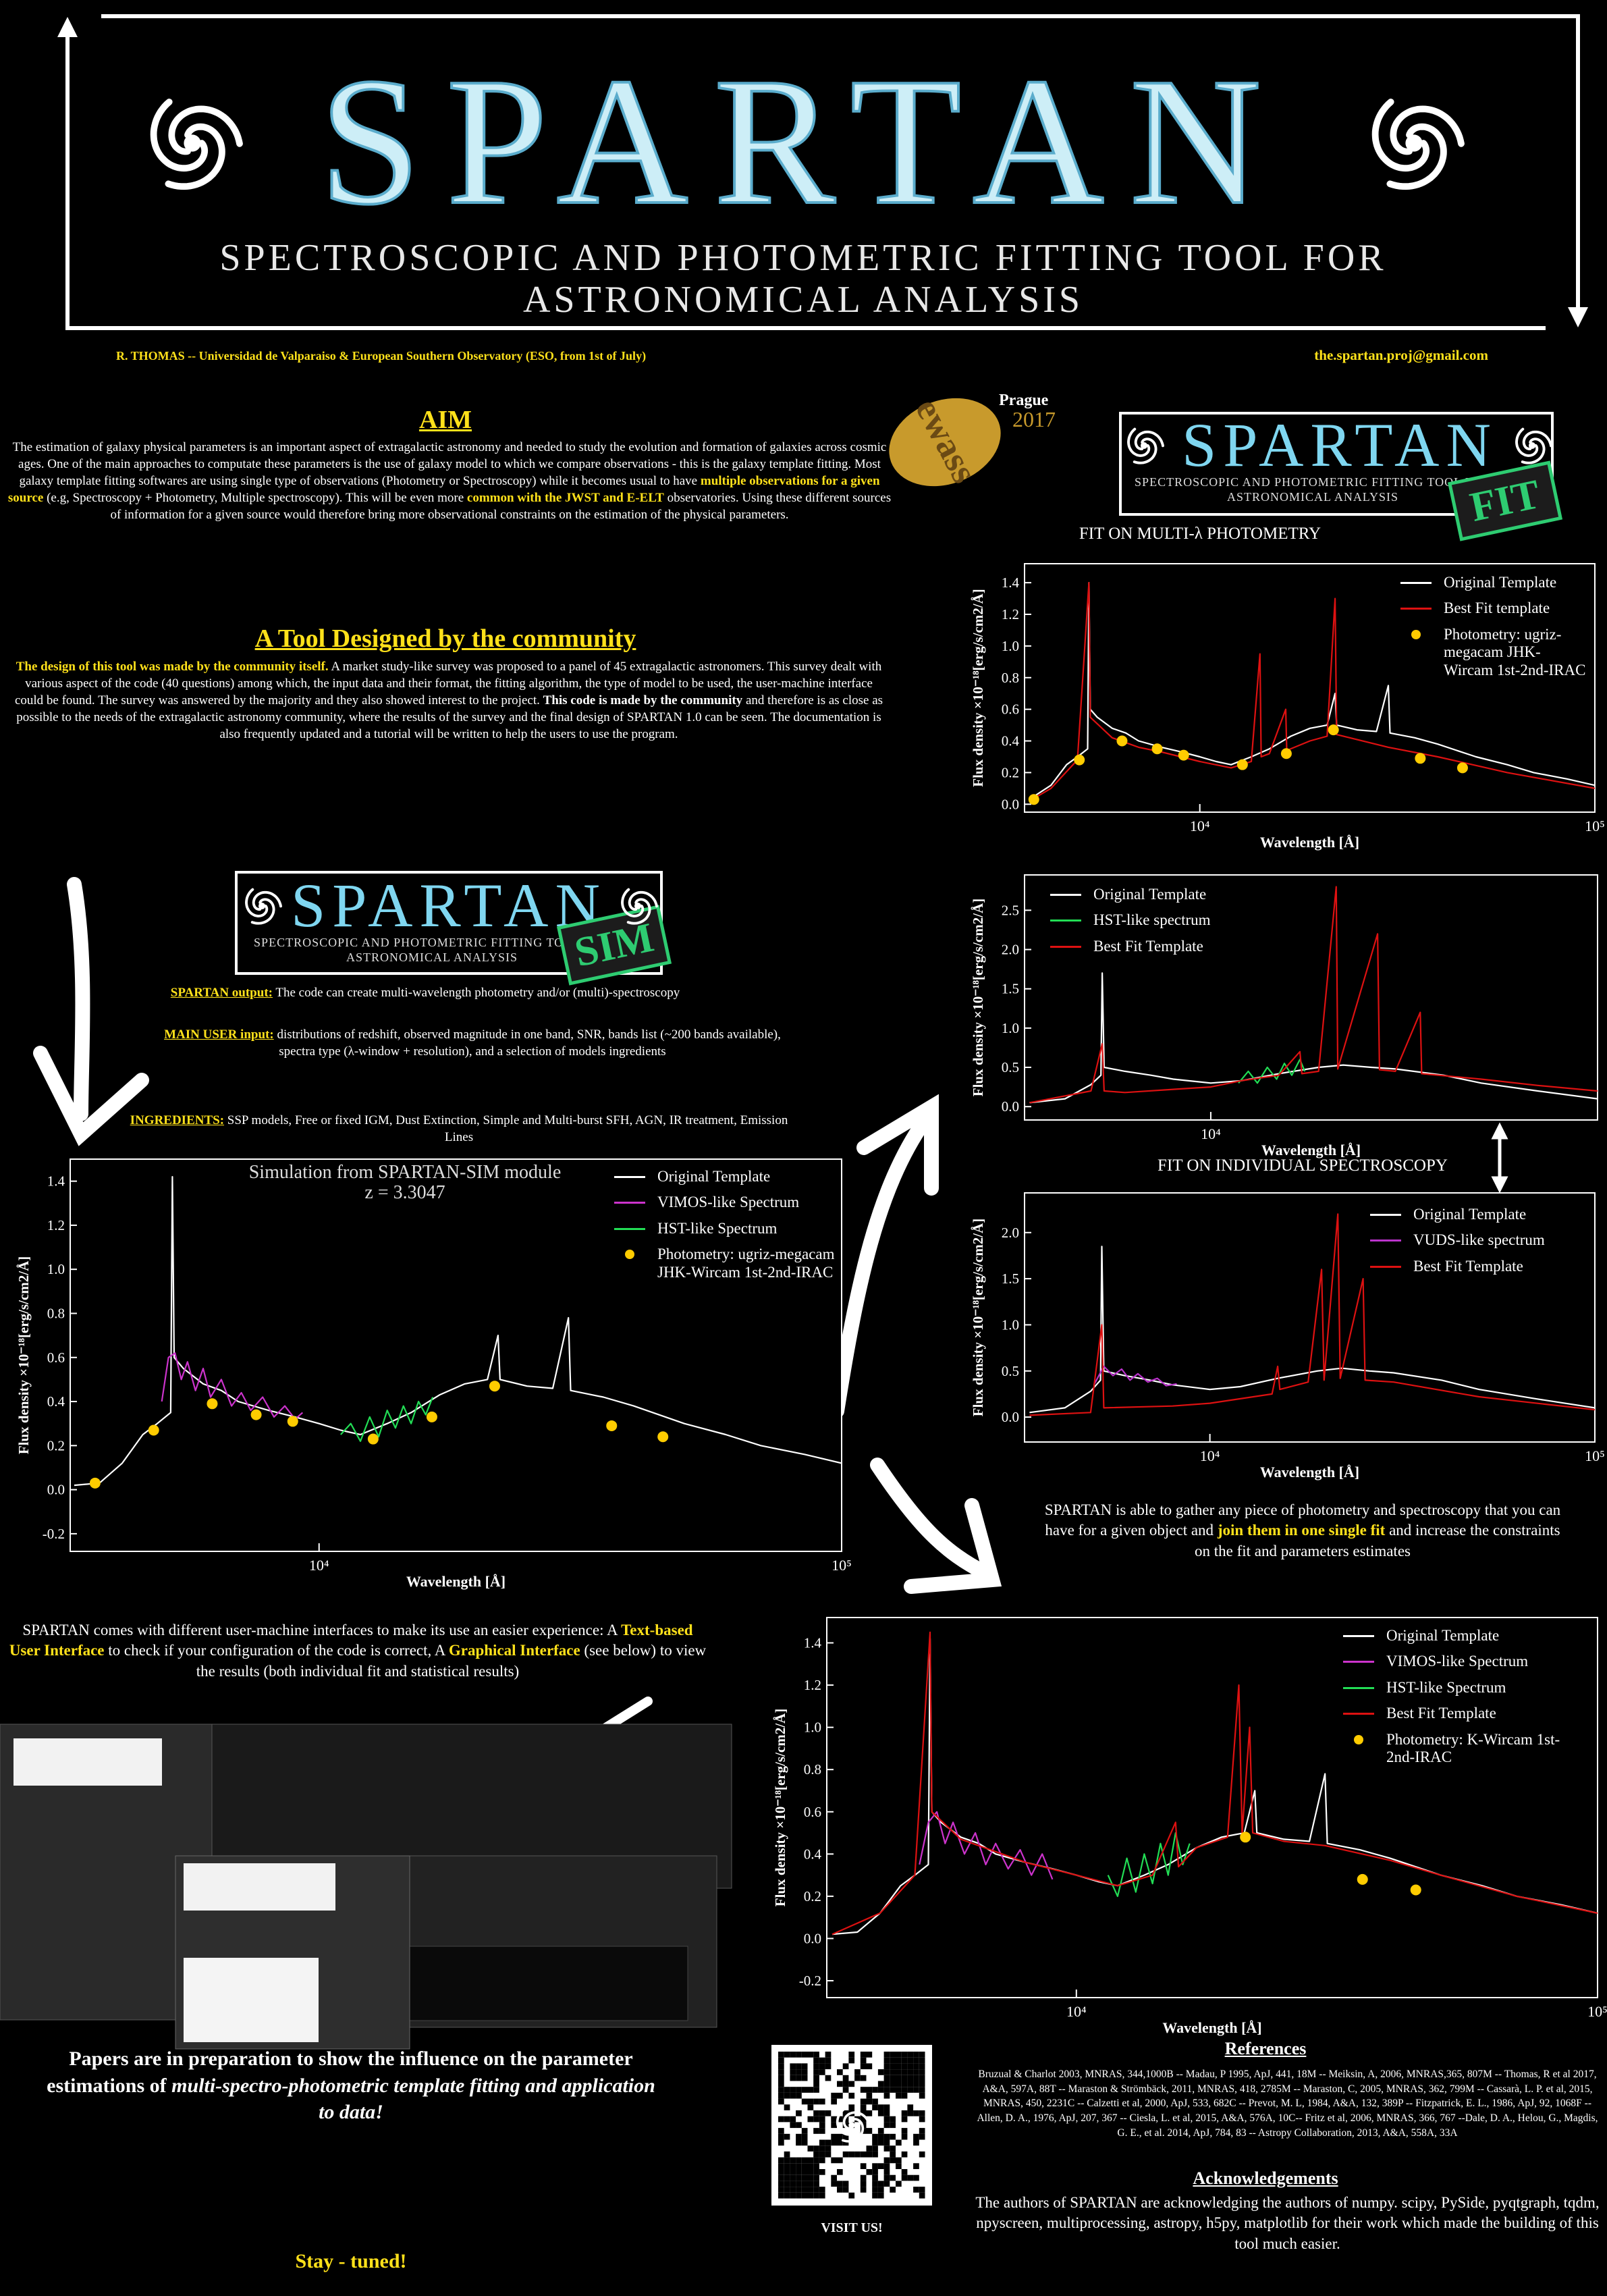 This screenshot has width=1607, height=2296. I want to click on legend-item: VUDS-like spectrum, so click(1478, 1240).